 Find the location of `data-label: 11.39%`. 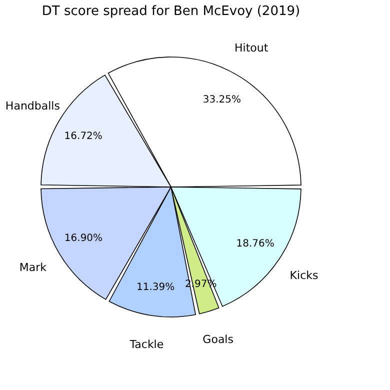

data-label: 11.39% is located at coordinates (155, 288).